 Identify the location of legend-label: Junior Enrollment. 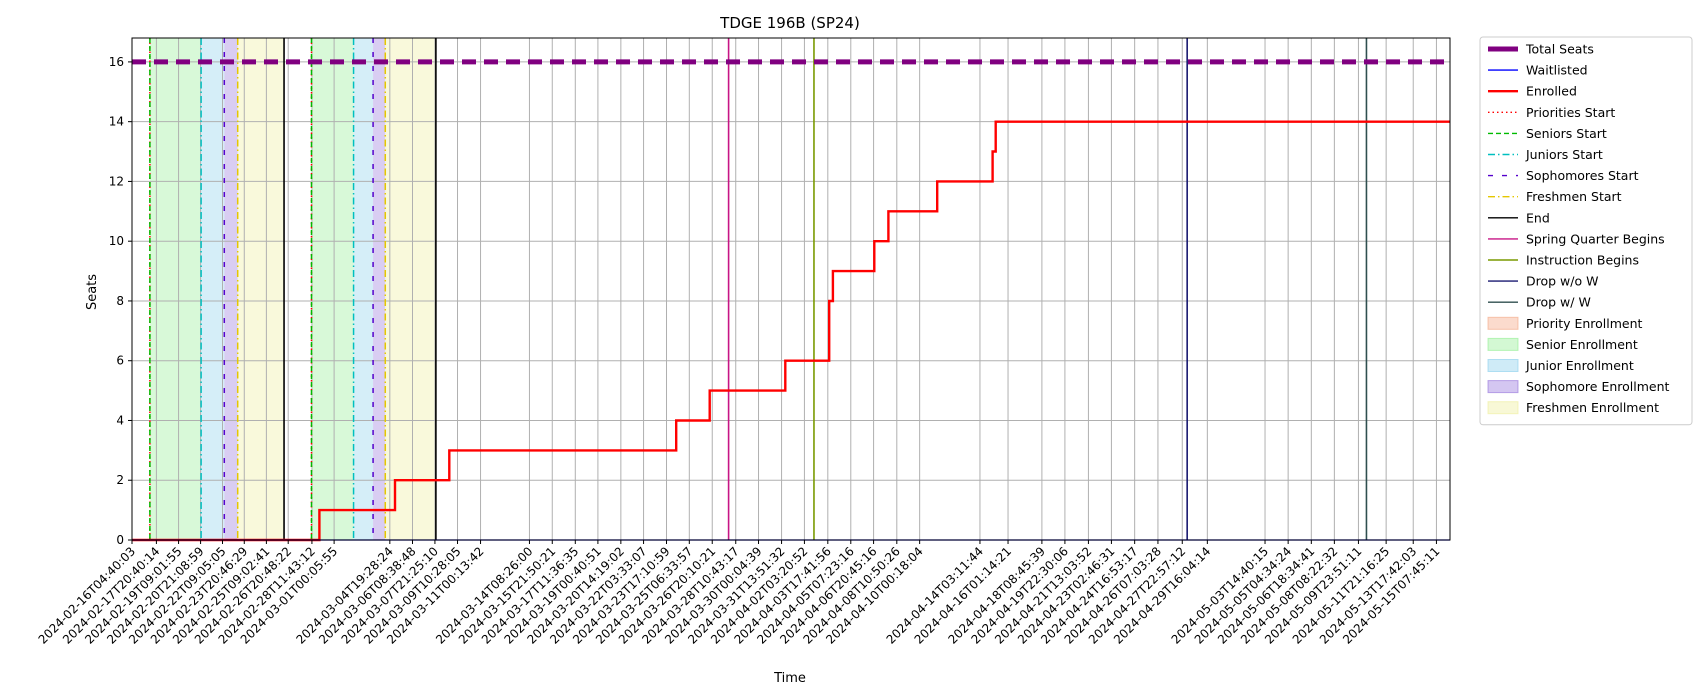
(1579, 365).